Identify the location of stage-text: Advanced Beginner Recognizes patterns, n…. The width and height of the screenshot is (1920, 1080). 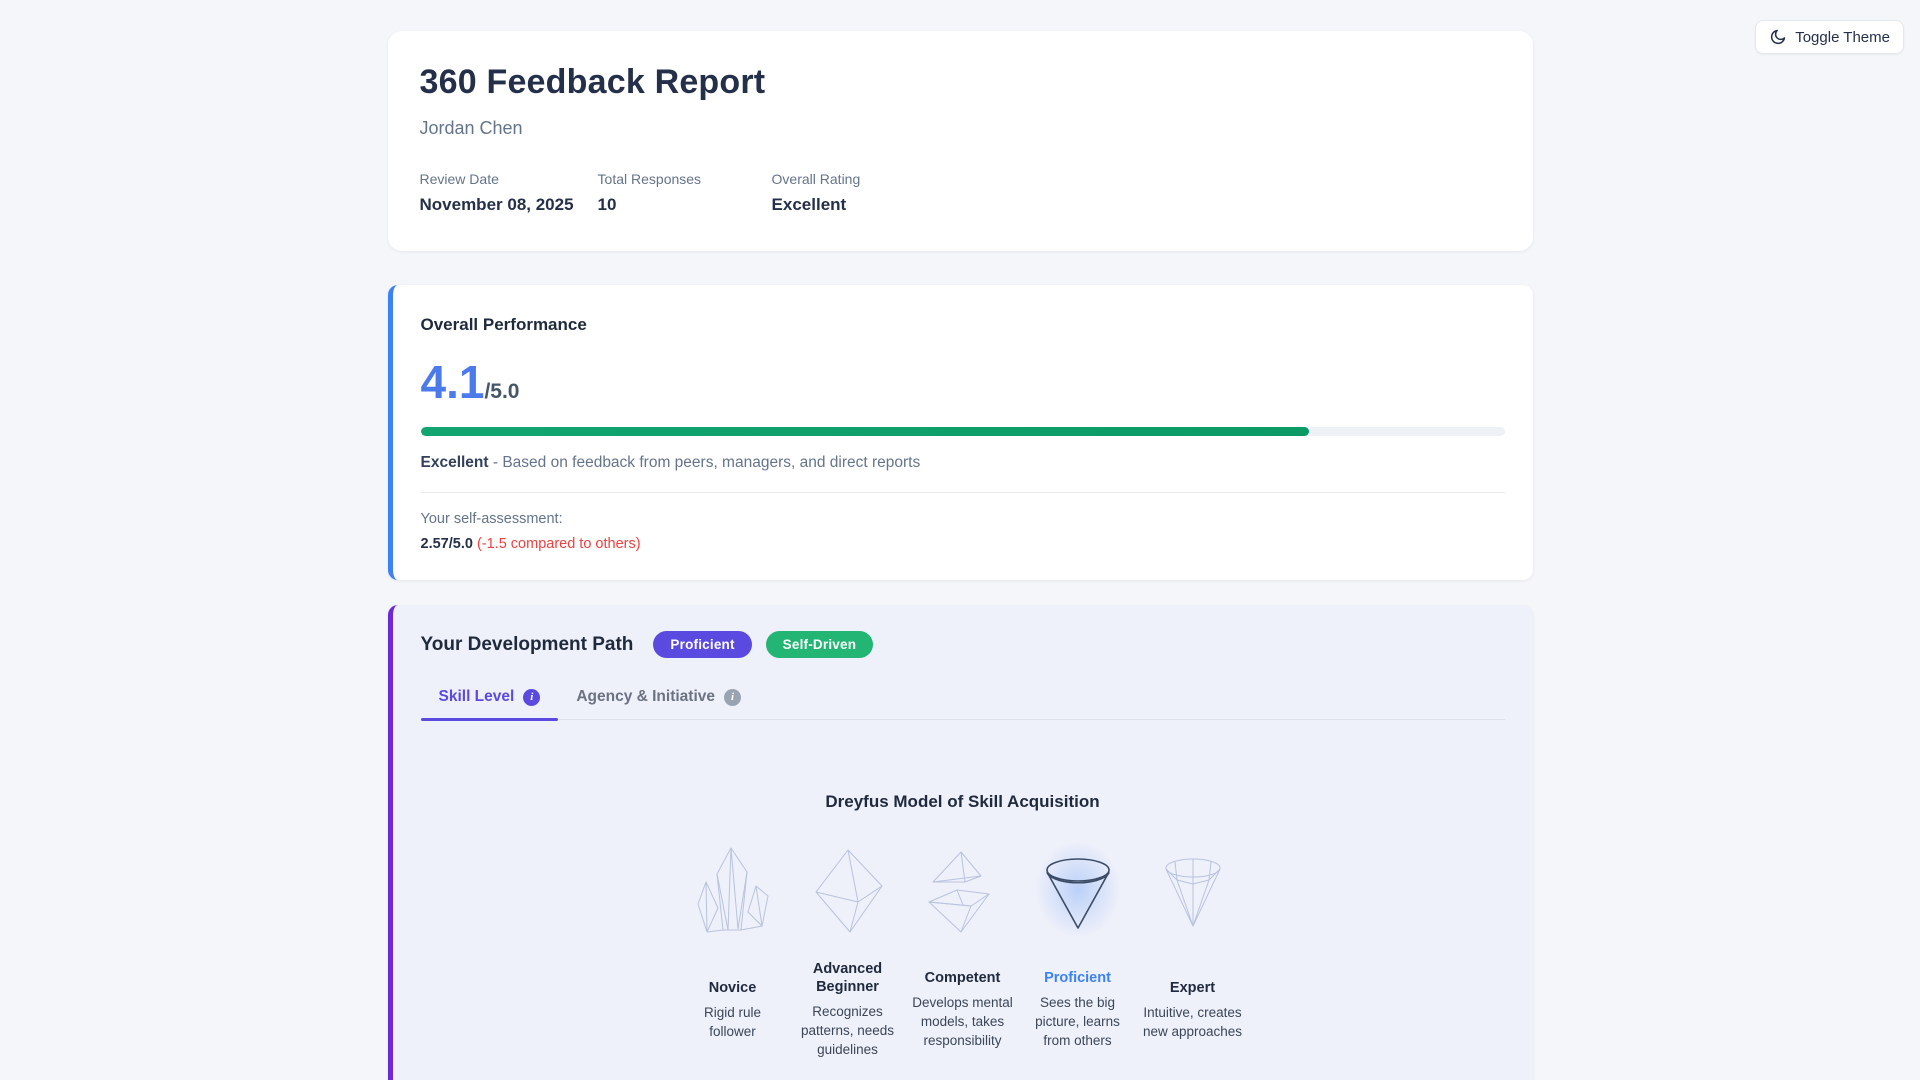
(848, 1010).